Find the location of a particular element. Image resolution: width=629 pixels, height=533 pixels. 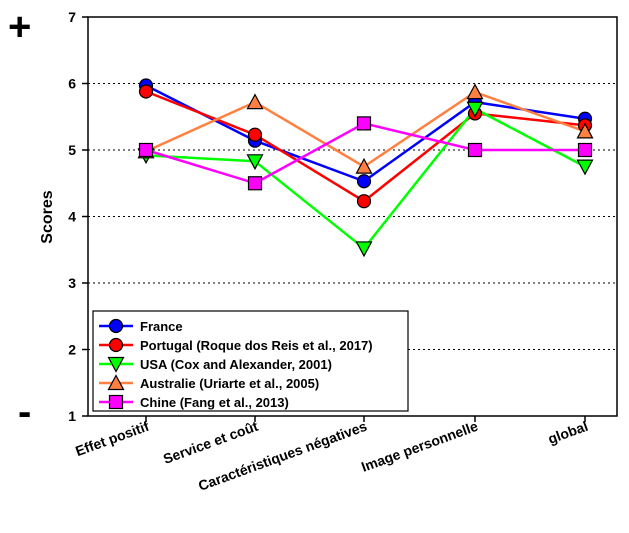

y-axis-title: Scores is located at coordinates (47, 216).